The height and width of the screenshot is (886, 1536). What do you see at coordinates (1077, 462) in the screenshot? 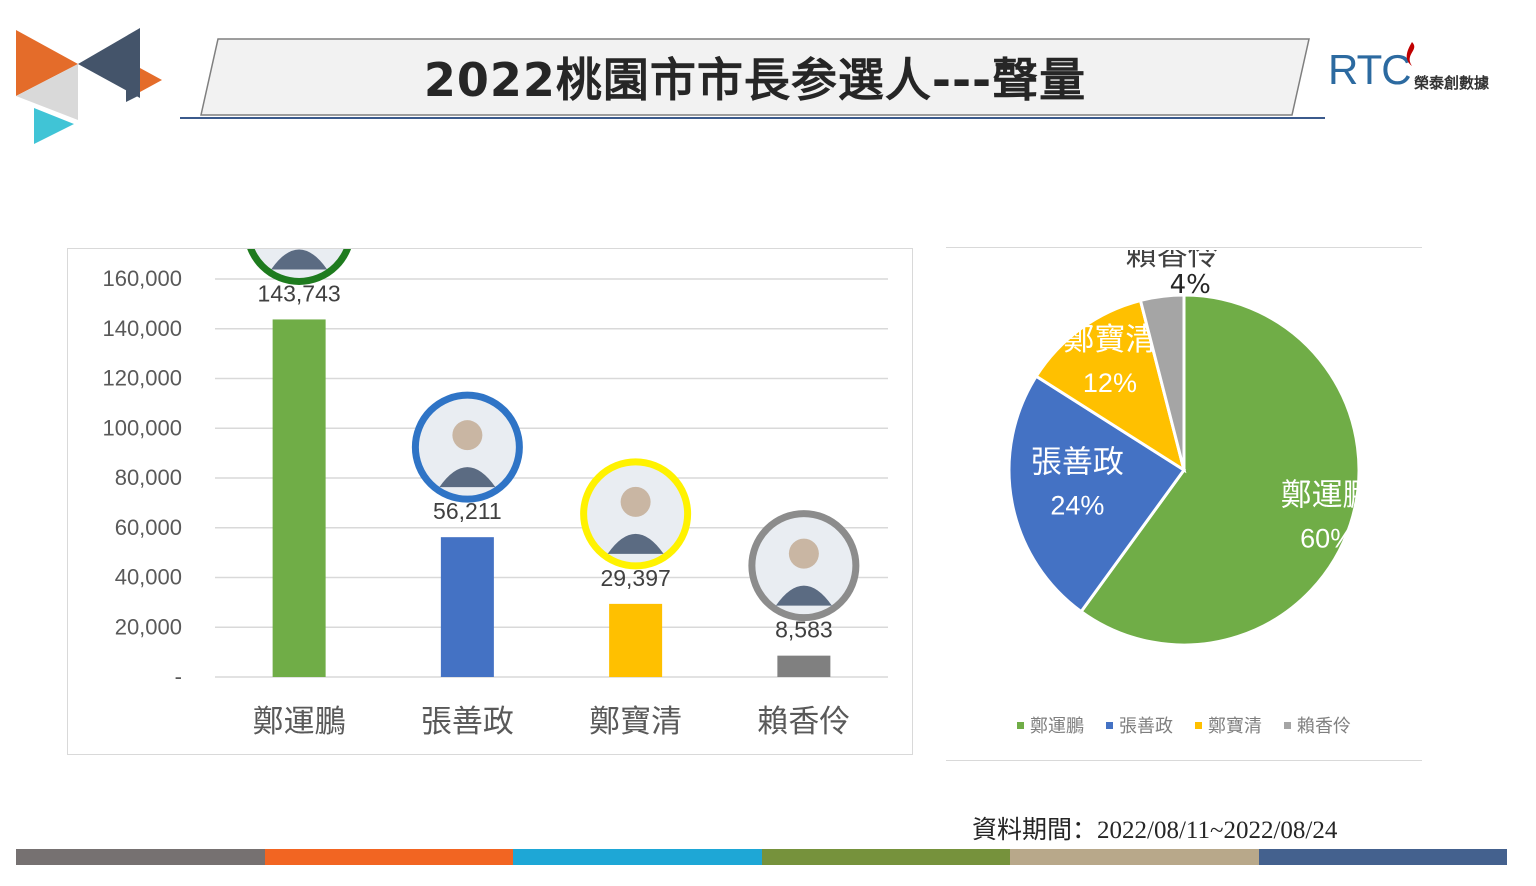
I see `slice-name-label: 張善政` at bounding box center [1077, 462].